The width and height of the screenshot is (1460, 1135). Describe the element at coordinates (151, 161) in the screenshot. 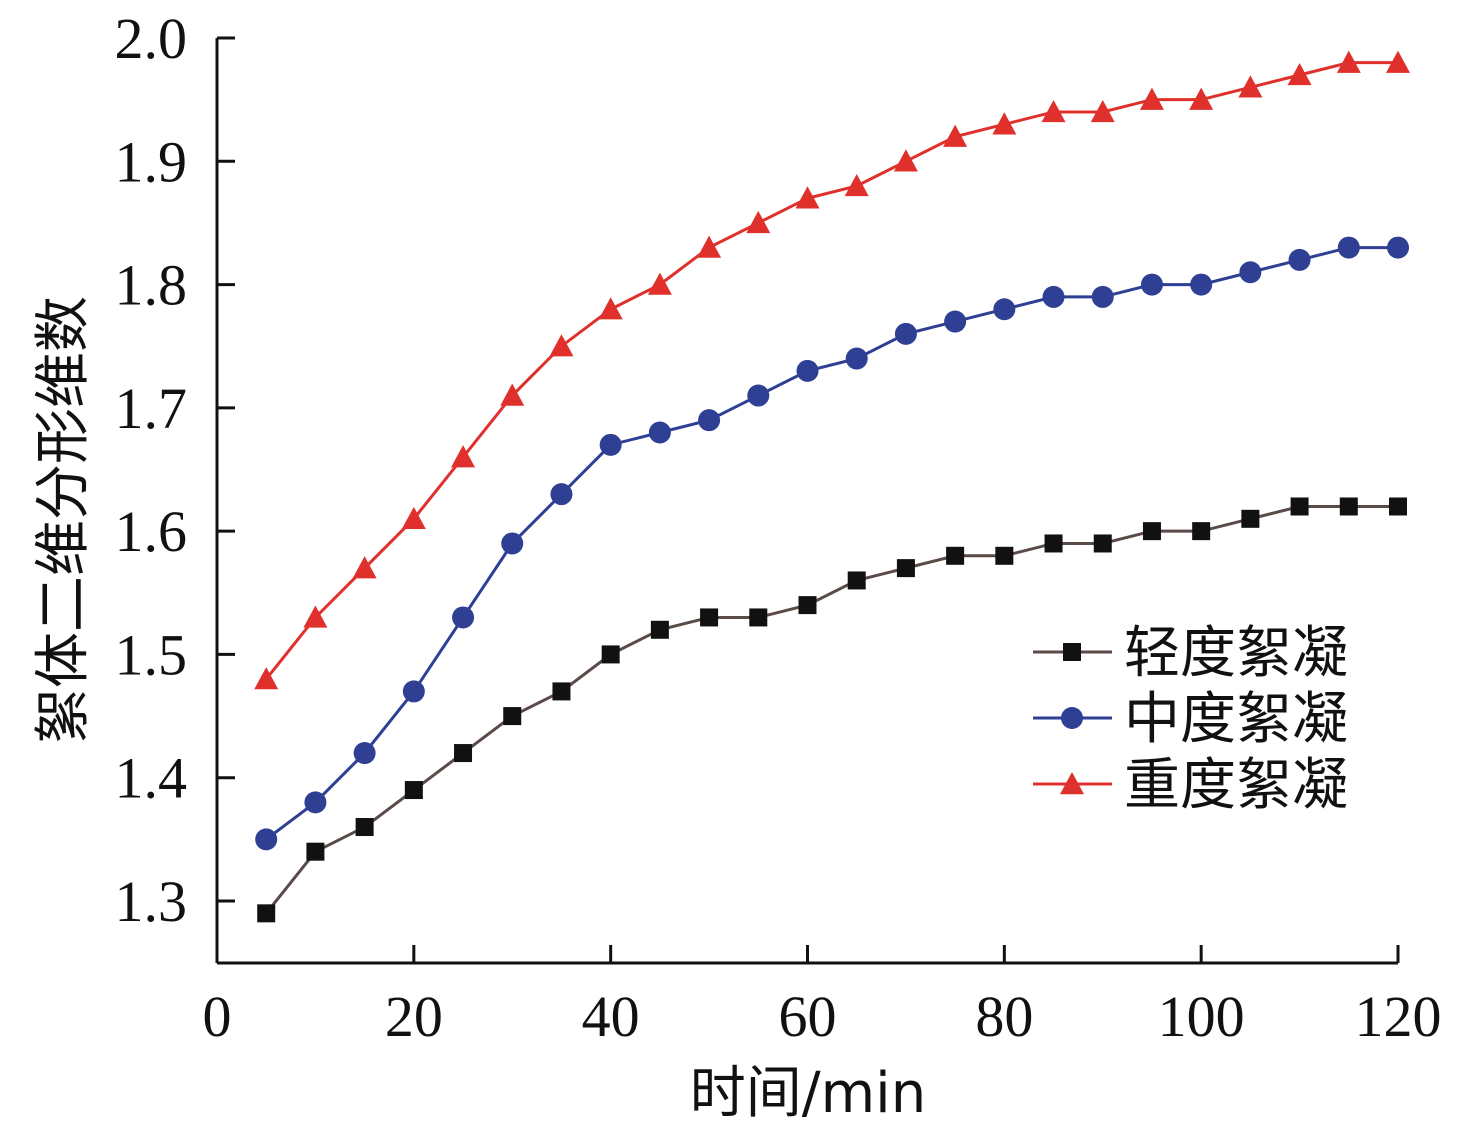

I see `y-tick-label: 1.9` at that location.